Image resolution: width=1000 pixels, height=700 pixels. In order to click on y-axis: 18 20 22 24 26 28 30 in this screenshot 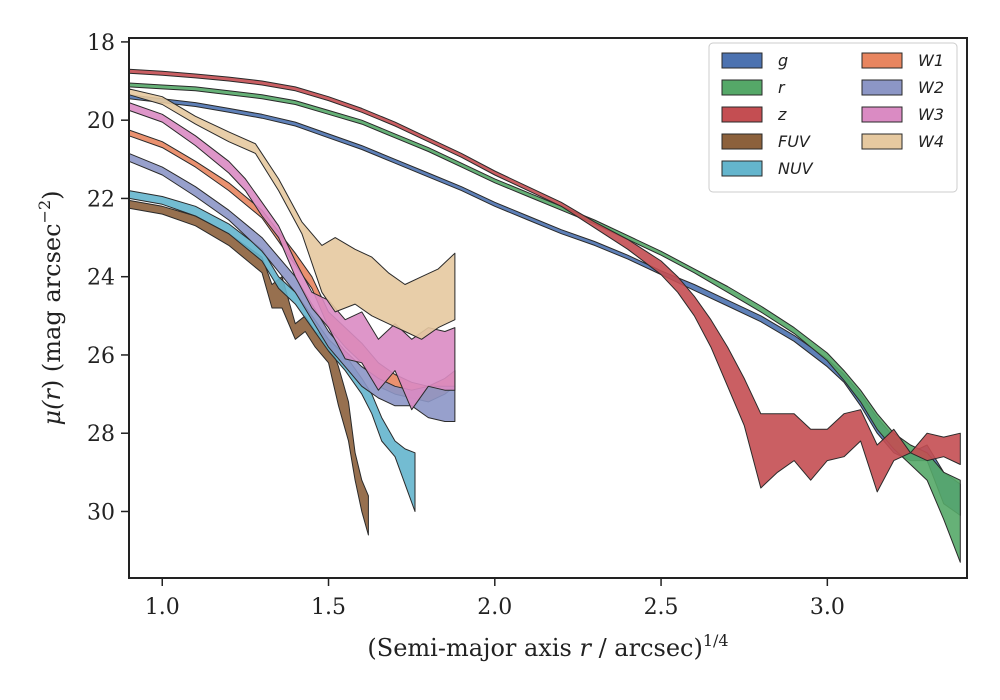, I will do `click(108, 278)`.